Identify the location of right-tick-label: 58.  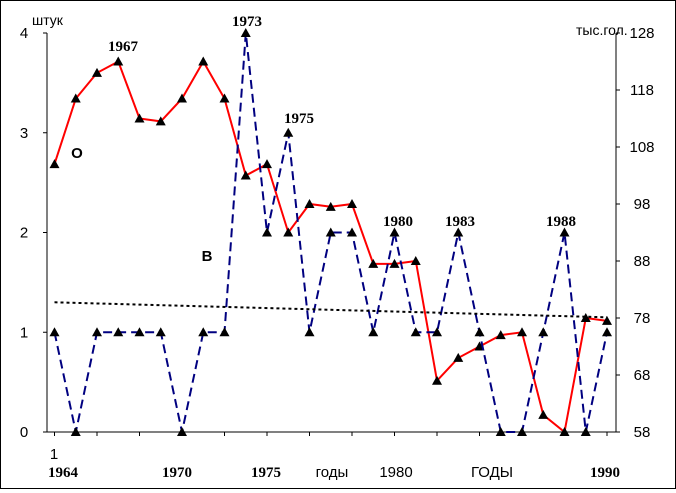
(642, 432).